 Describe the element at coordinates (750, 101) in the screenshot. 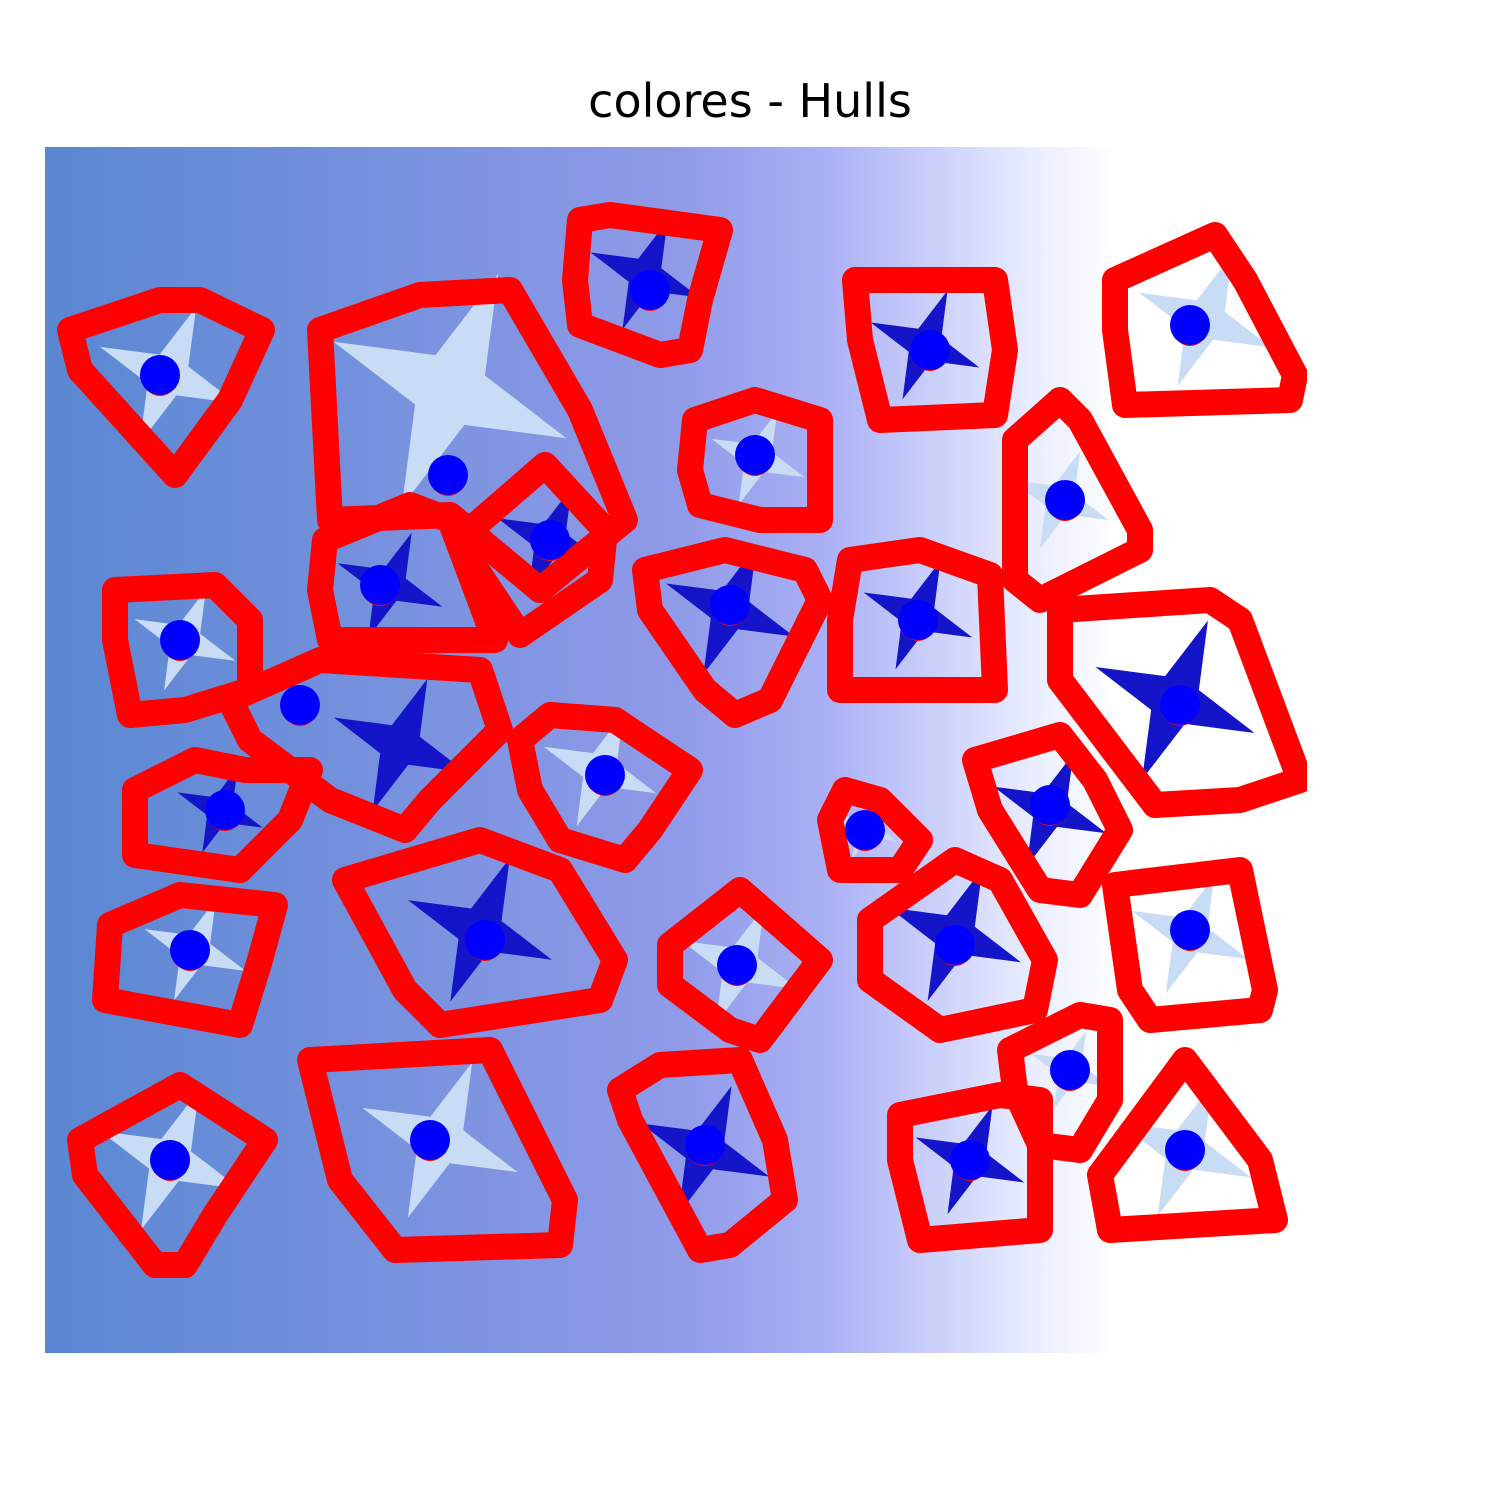

I see `figure-title: colores - Hulls` at that location.